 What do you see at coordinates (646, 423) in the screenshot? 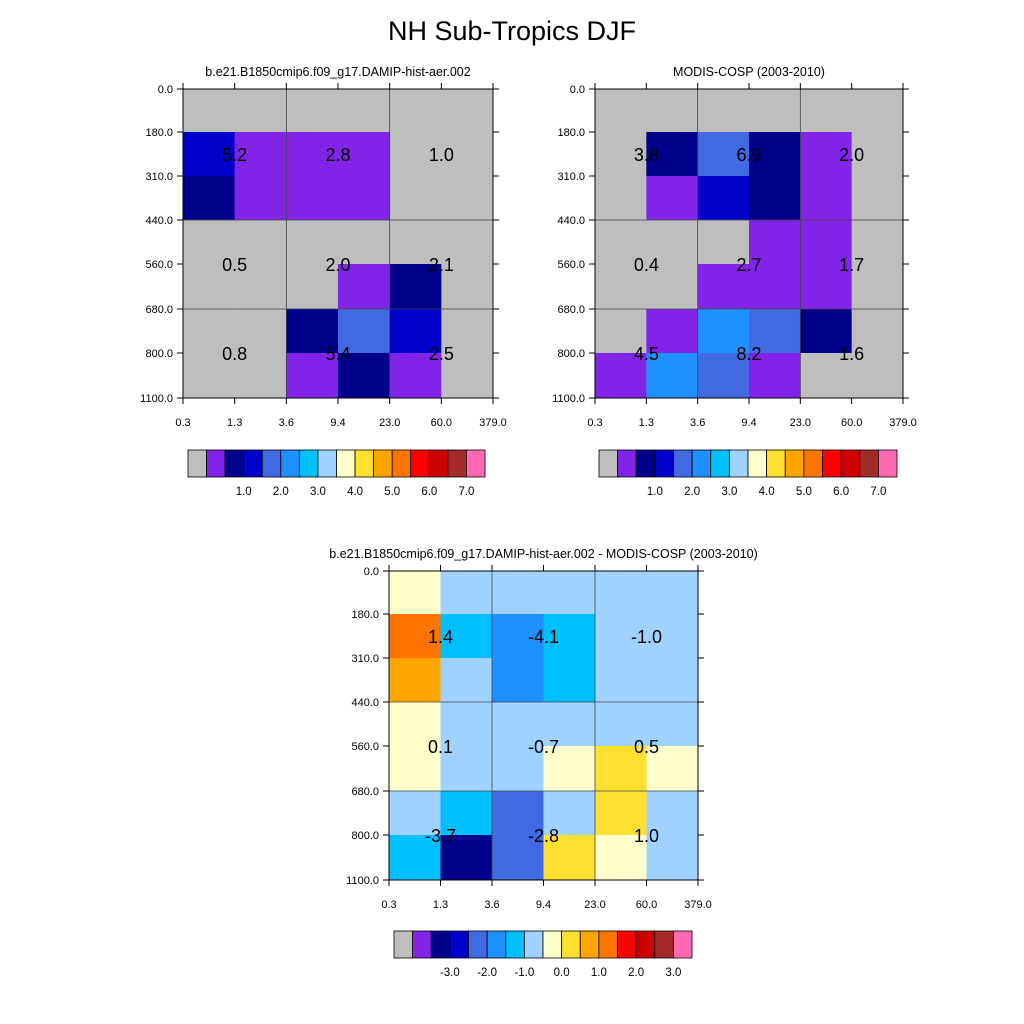
I see `x-tick-label: 1.3` at bounding box center [646, 423].